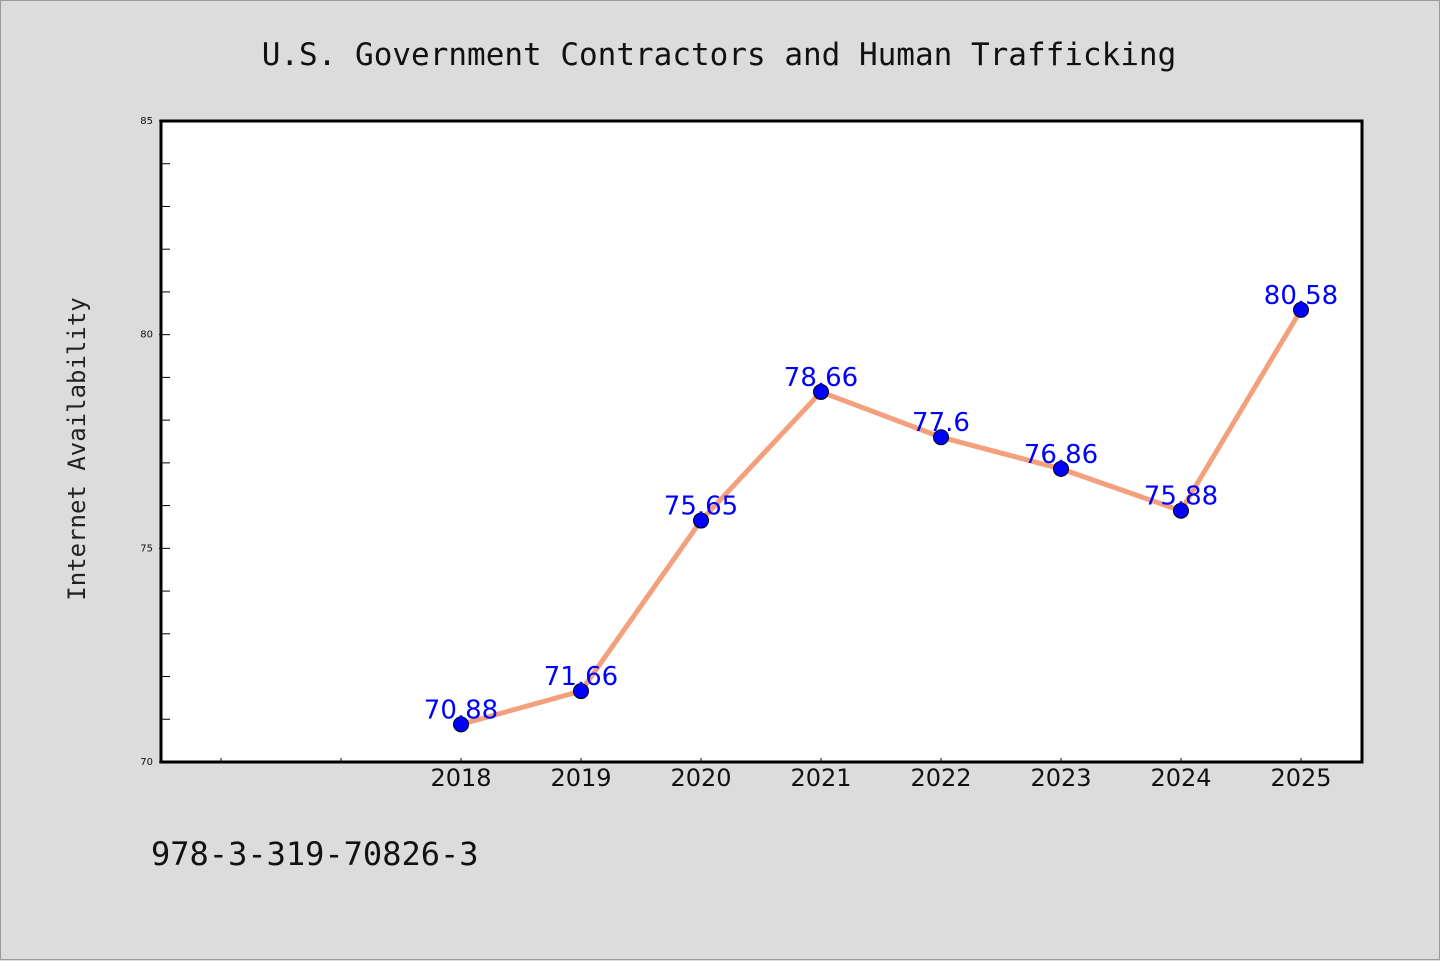 This screenshot has height=961, width=1440. I want to click on data-label: 75.88, so click(1181, 497).